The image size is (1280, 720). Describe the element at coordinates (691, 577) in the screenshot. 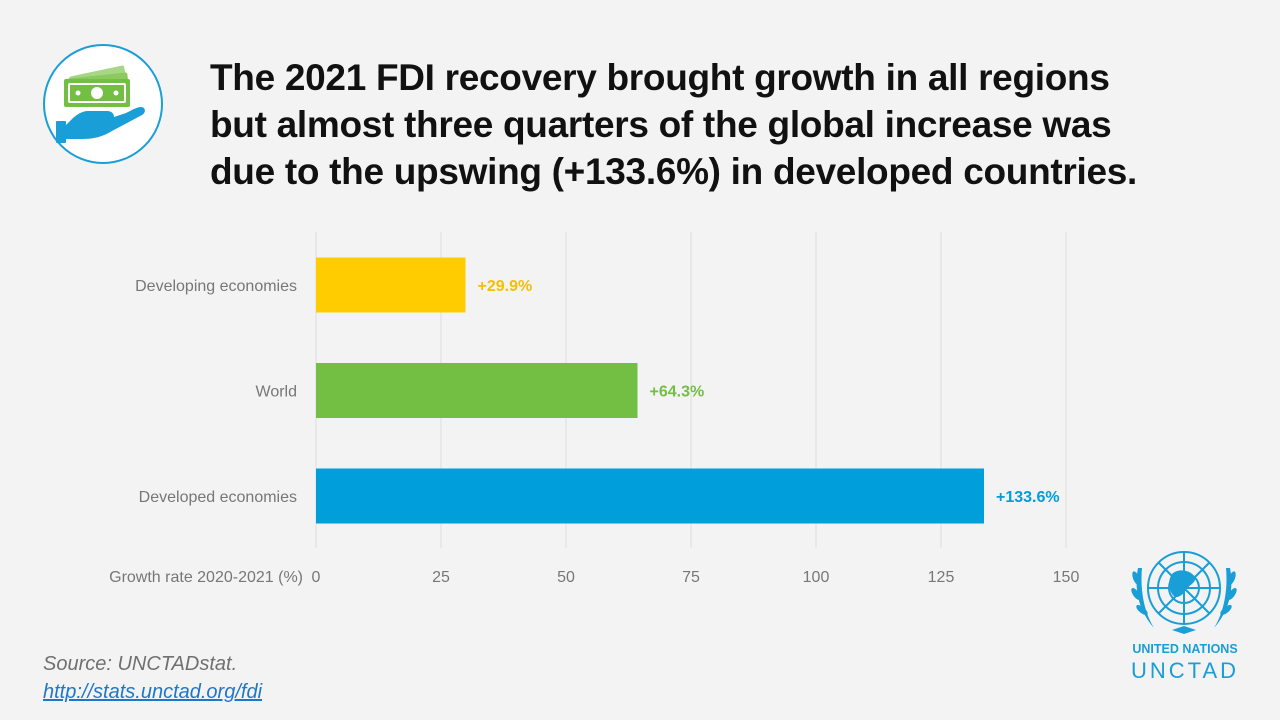

I see `x-tick-label: 75` at that location.